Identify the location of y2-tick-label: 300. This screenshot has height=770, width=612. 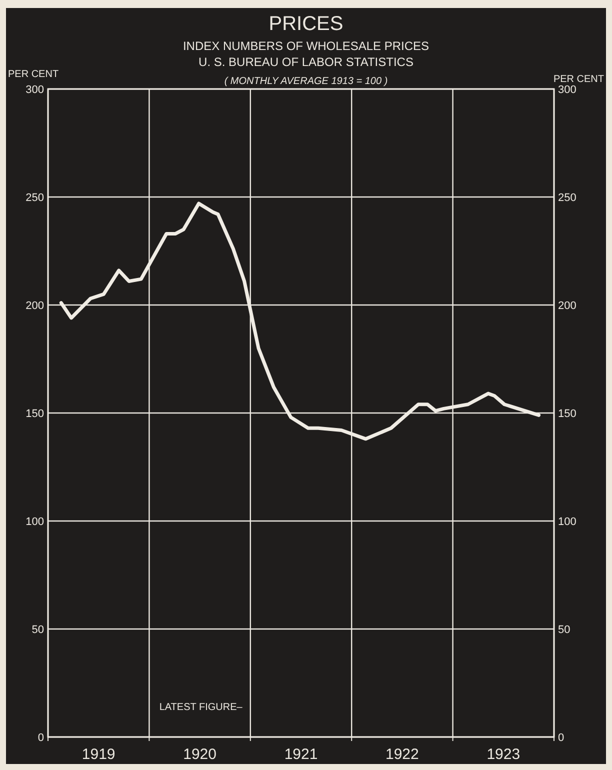
(567, 90).